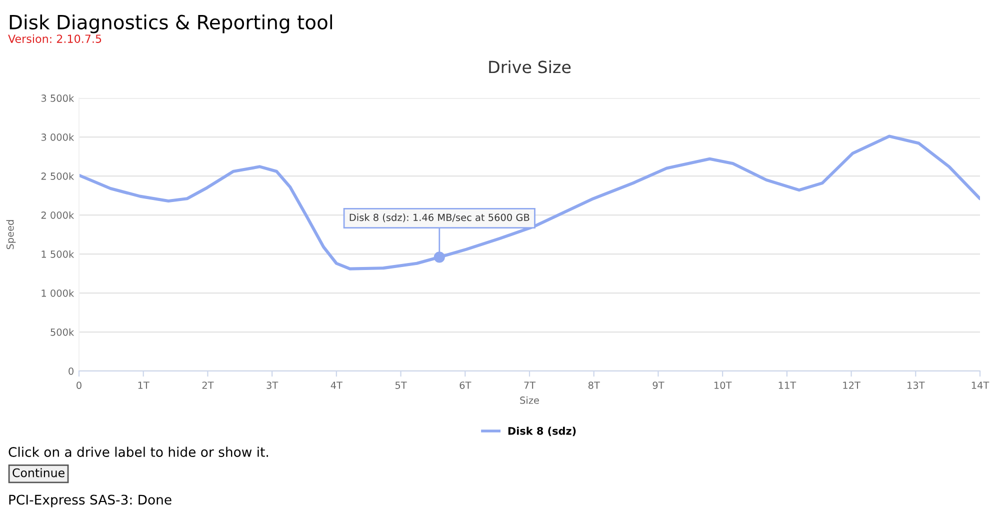  Describe the element at coordinates (916, 385) in the screenshot. I see `x-tick-label: 13T` at that location.